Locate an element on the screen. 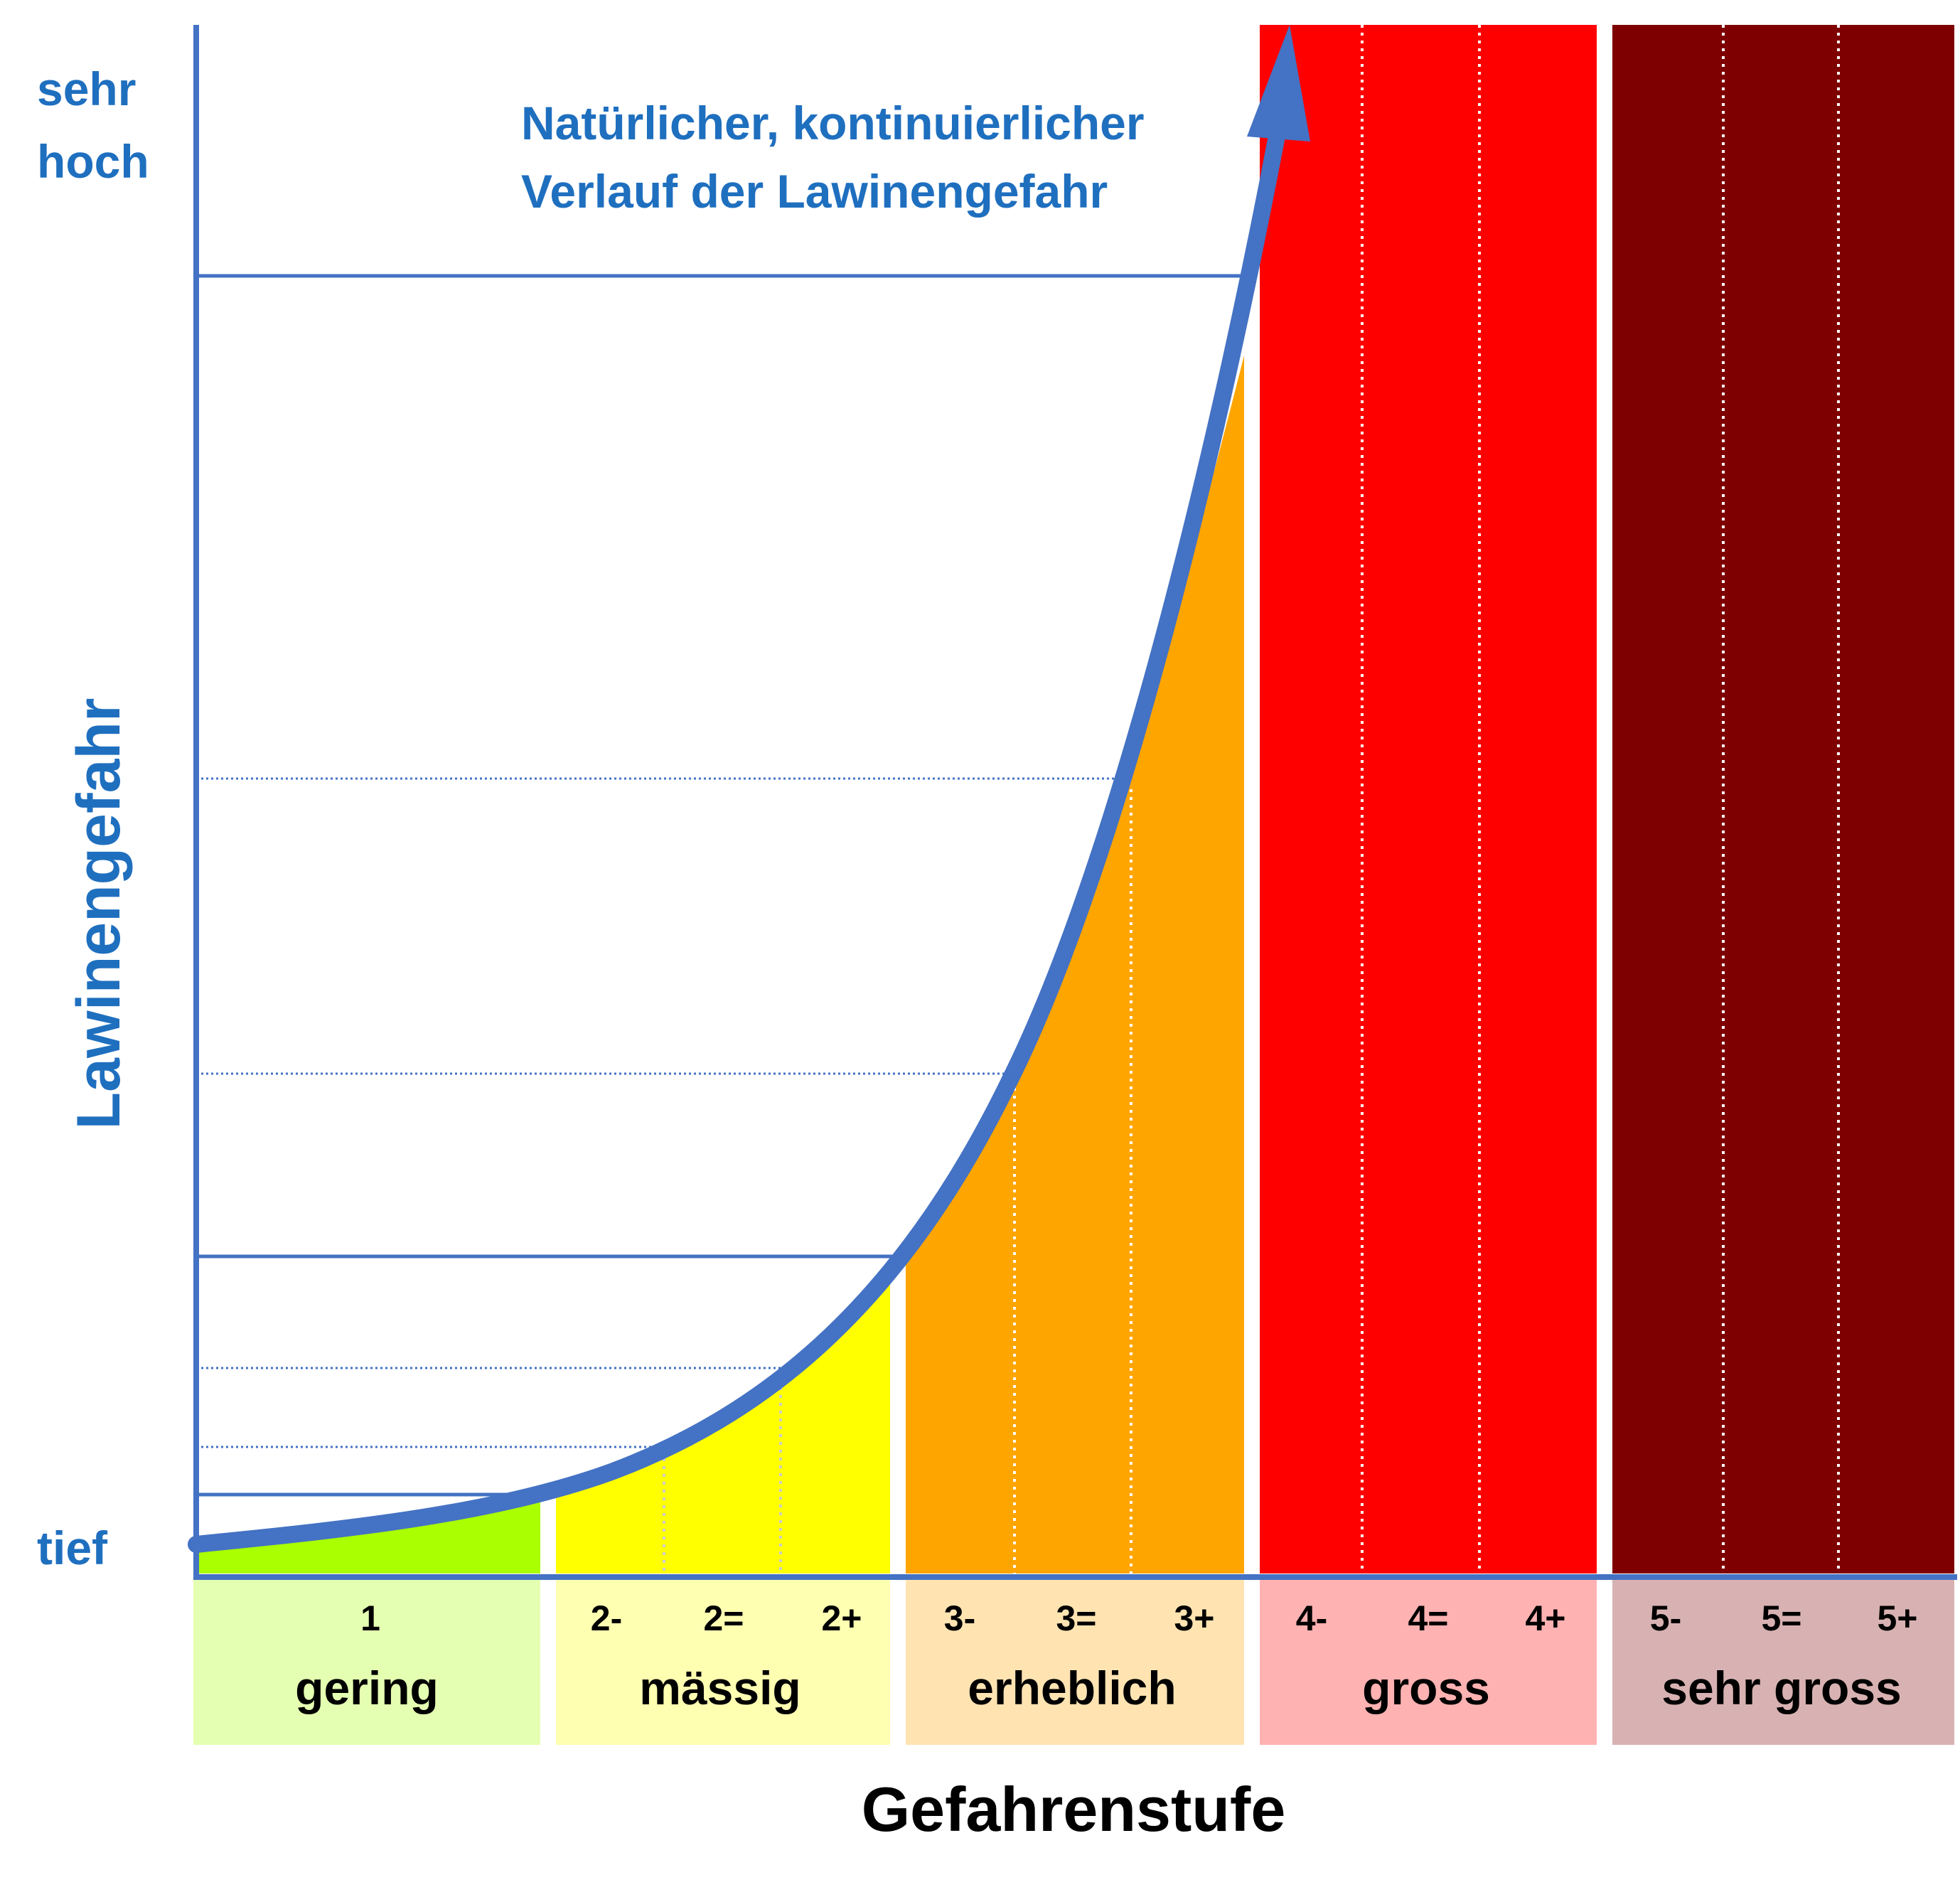 This screenshot has width=1960, height=1902. y-axis-top-label-line2: hoch is located at coordinates (93, 161).